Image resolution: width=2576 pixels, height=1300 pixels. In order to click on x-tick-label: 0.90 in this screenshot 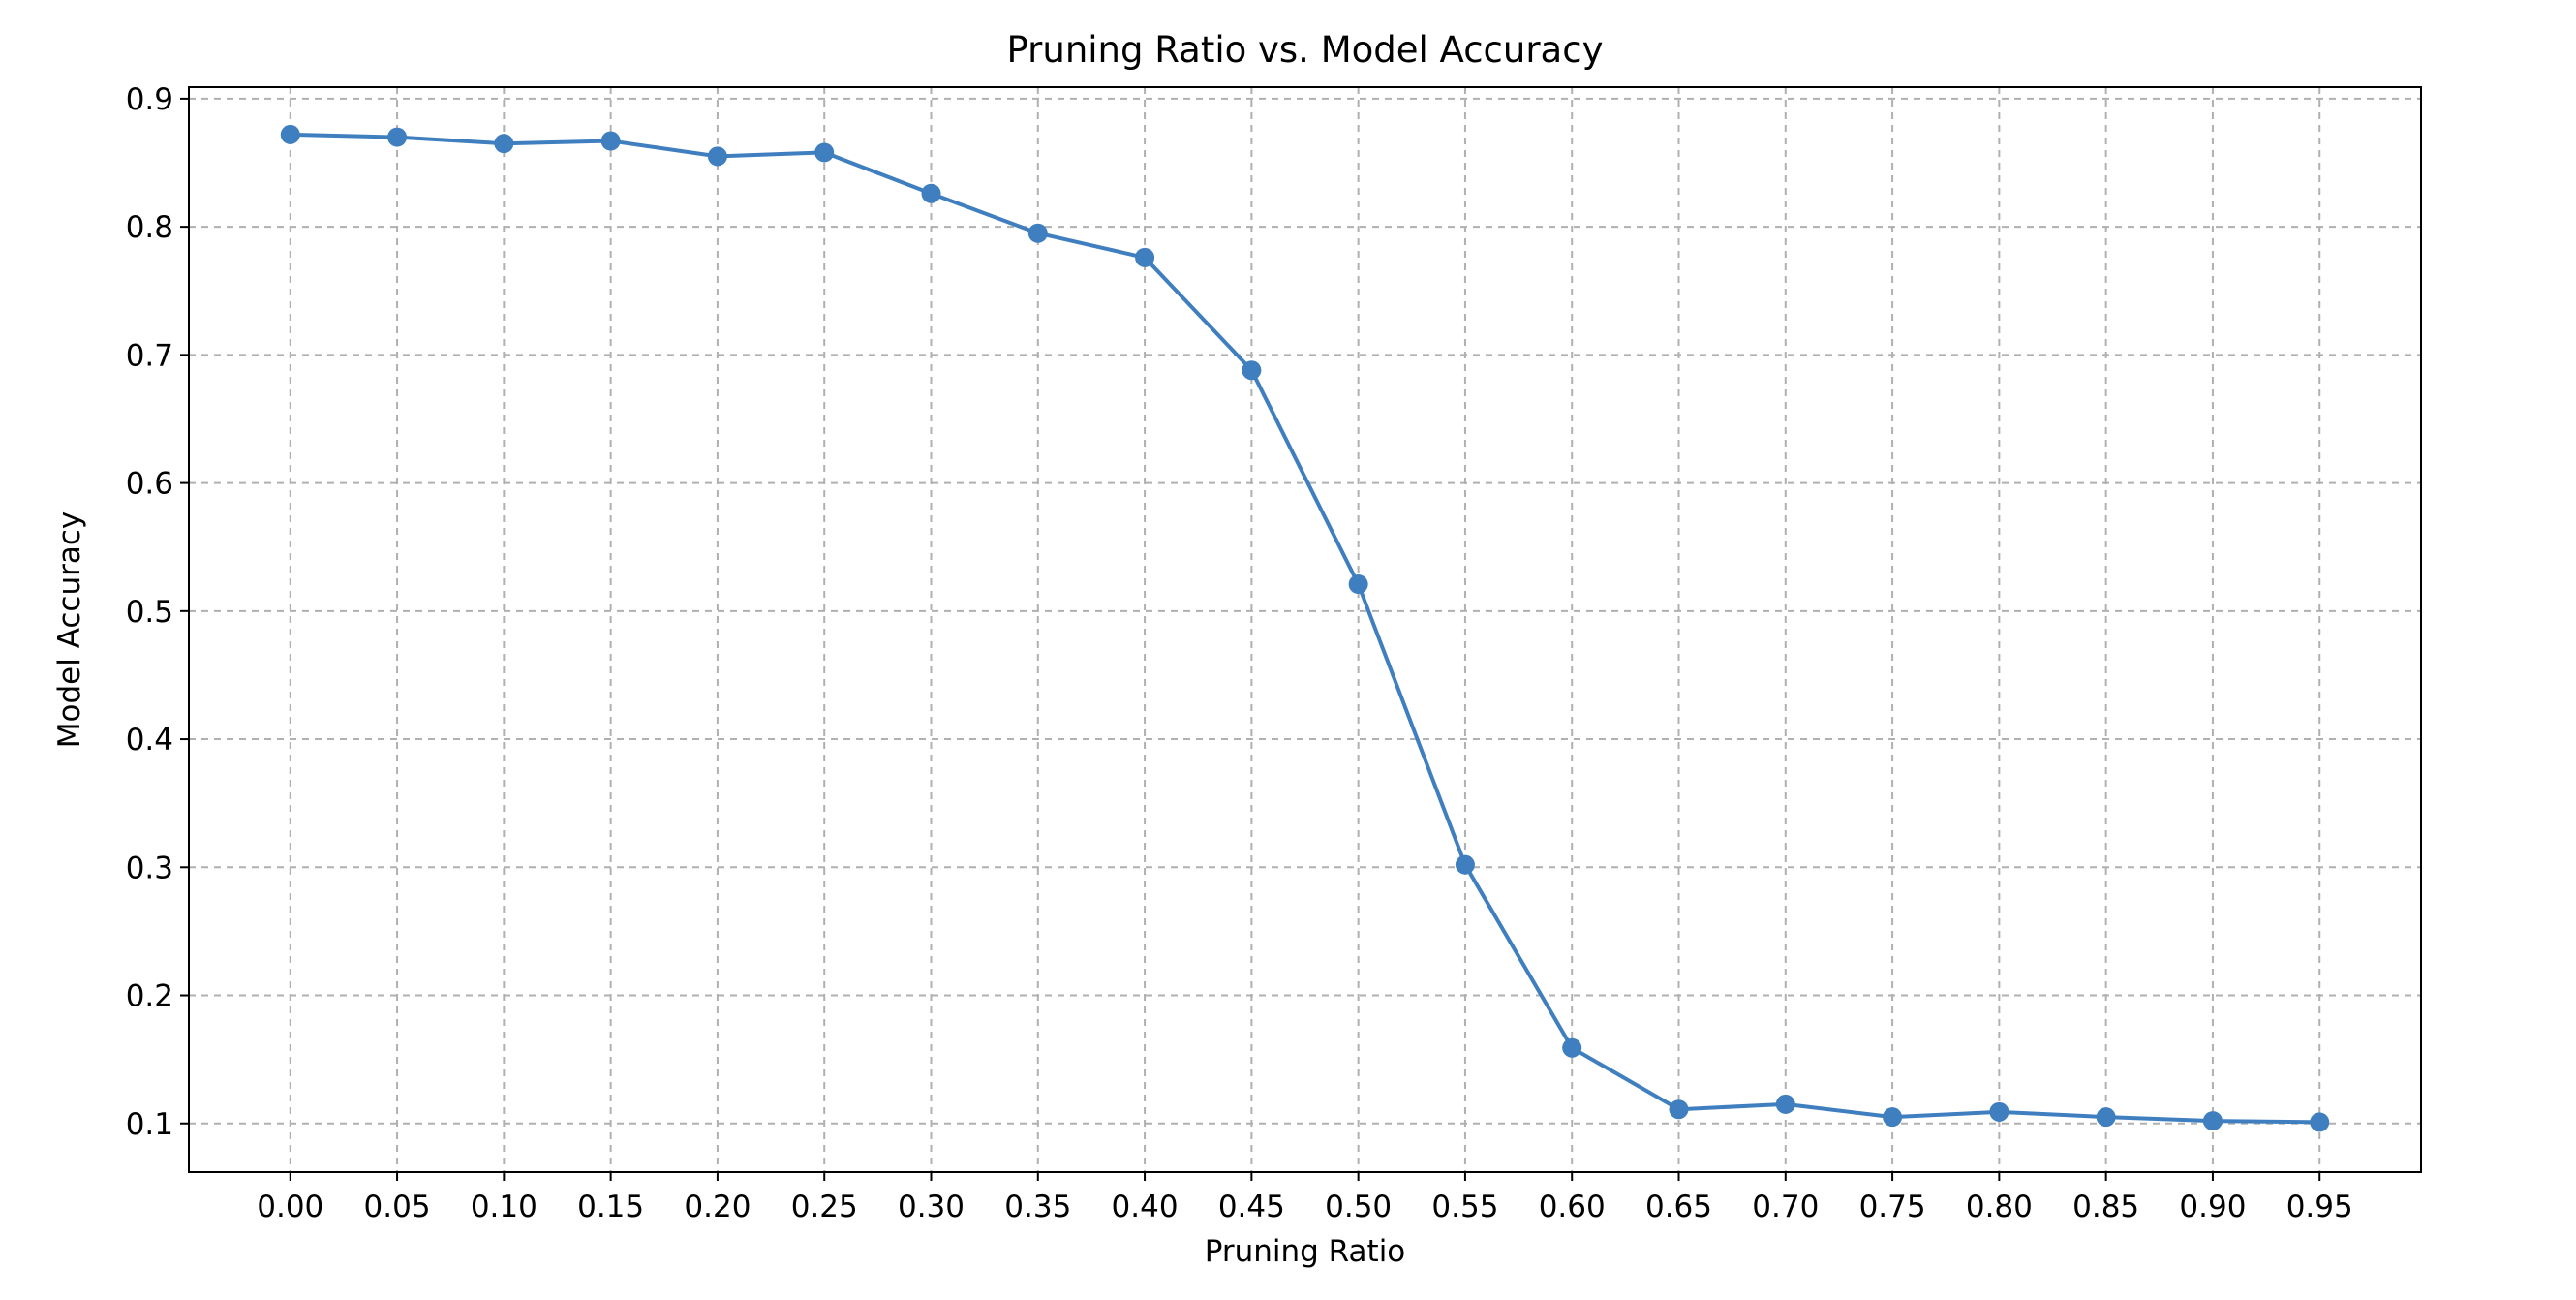, I will do `click(2212, 1207)`.